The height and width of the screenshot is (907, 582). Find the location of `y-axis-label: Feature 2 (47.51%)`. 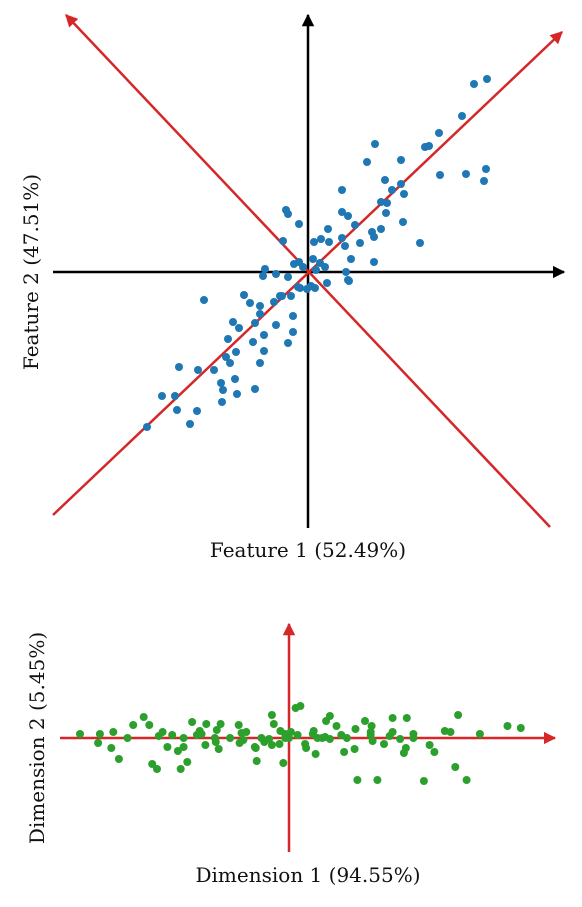

y-axis-label: Feature 2 (47.51%) is located at coordinates (31, 272).